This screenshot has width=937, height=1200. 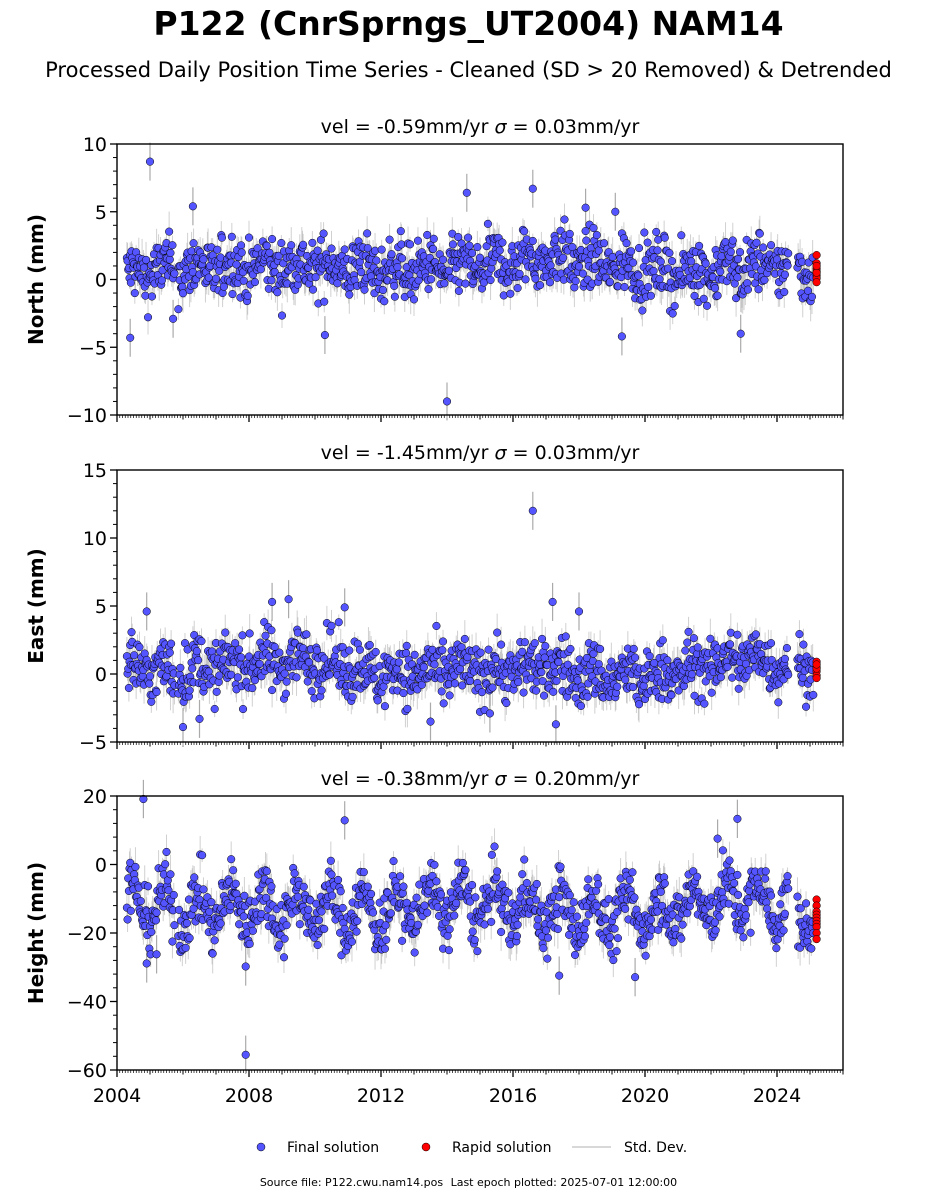 I want to click on y-tick-label: 5, so click(x=101, y=607).